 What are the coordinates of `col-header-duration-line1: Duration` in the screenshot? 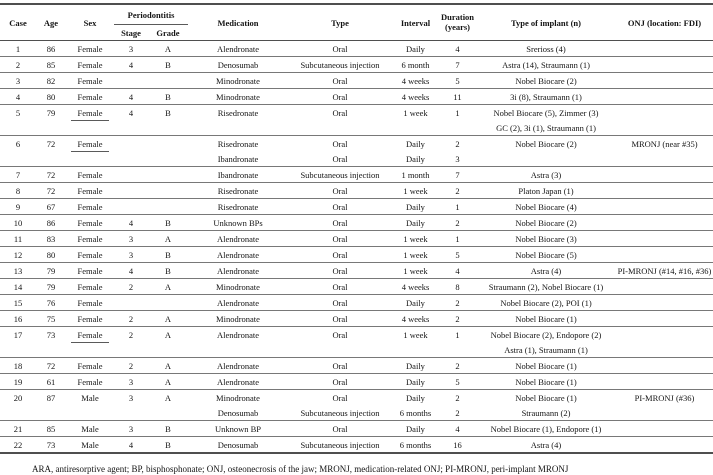 It's located at (457, 17).